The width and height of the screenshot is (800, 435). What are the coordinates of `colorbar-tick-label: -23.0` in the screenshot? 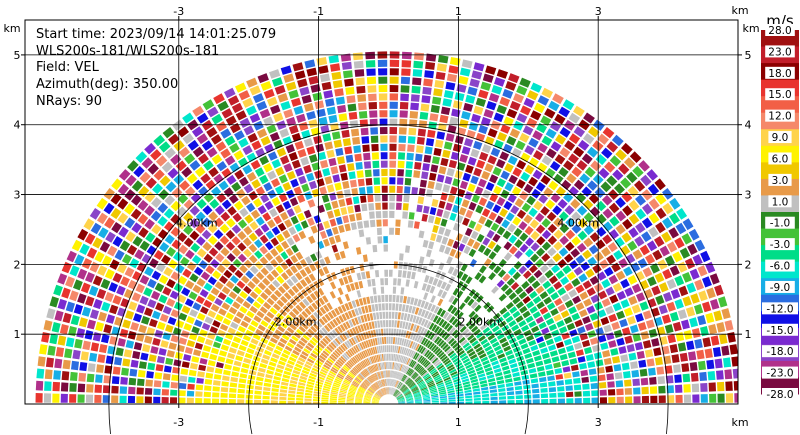 It's located at (779, 374).